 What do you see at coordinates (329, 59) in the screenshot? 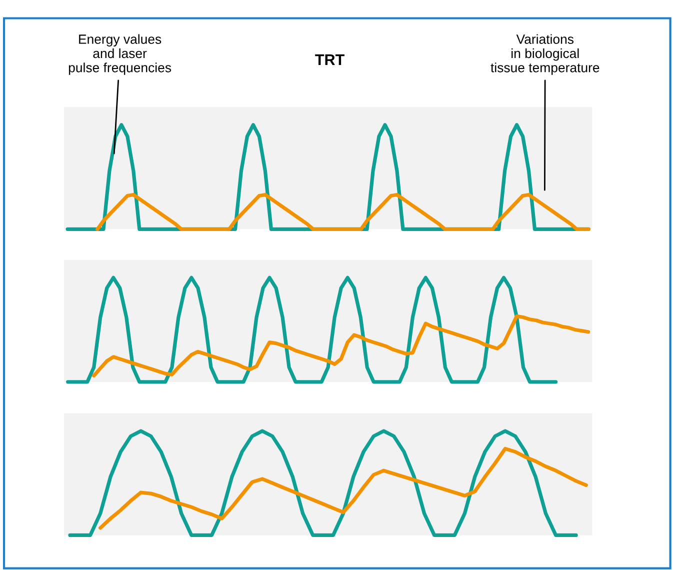
I see `chart-title: TRT` at bounding box center [329, 59].